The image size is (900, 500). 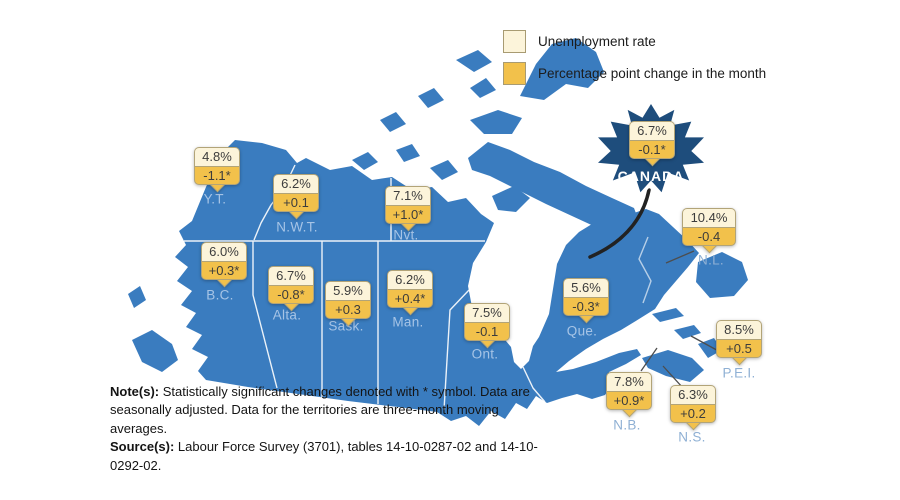 I want to click on legend-item-change: Percentage point change in the month, so click(x=634, y=73).